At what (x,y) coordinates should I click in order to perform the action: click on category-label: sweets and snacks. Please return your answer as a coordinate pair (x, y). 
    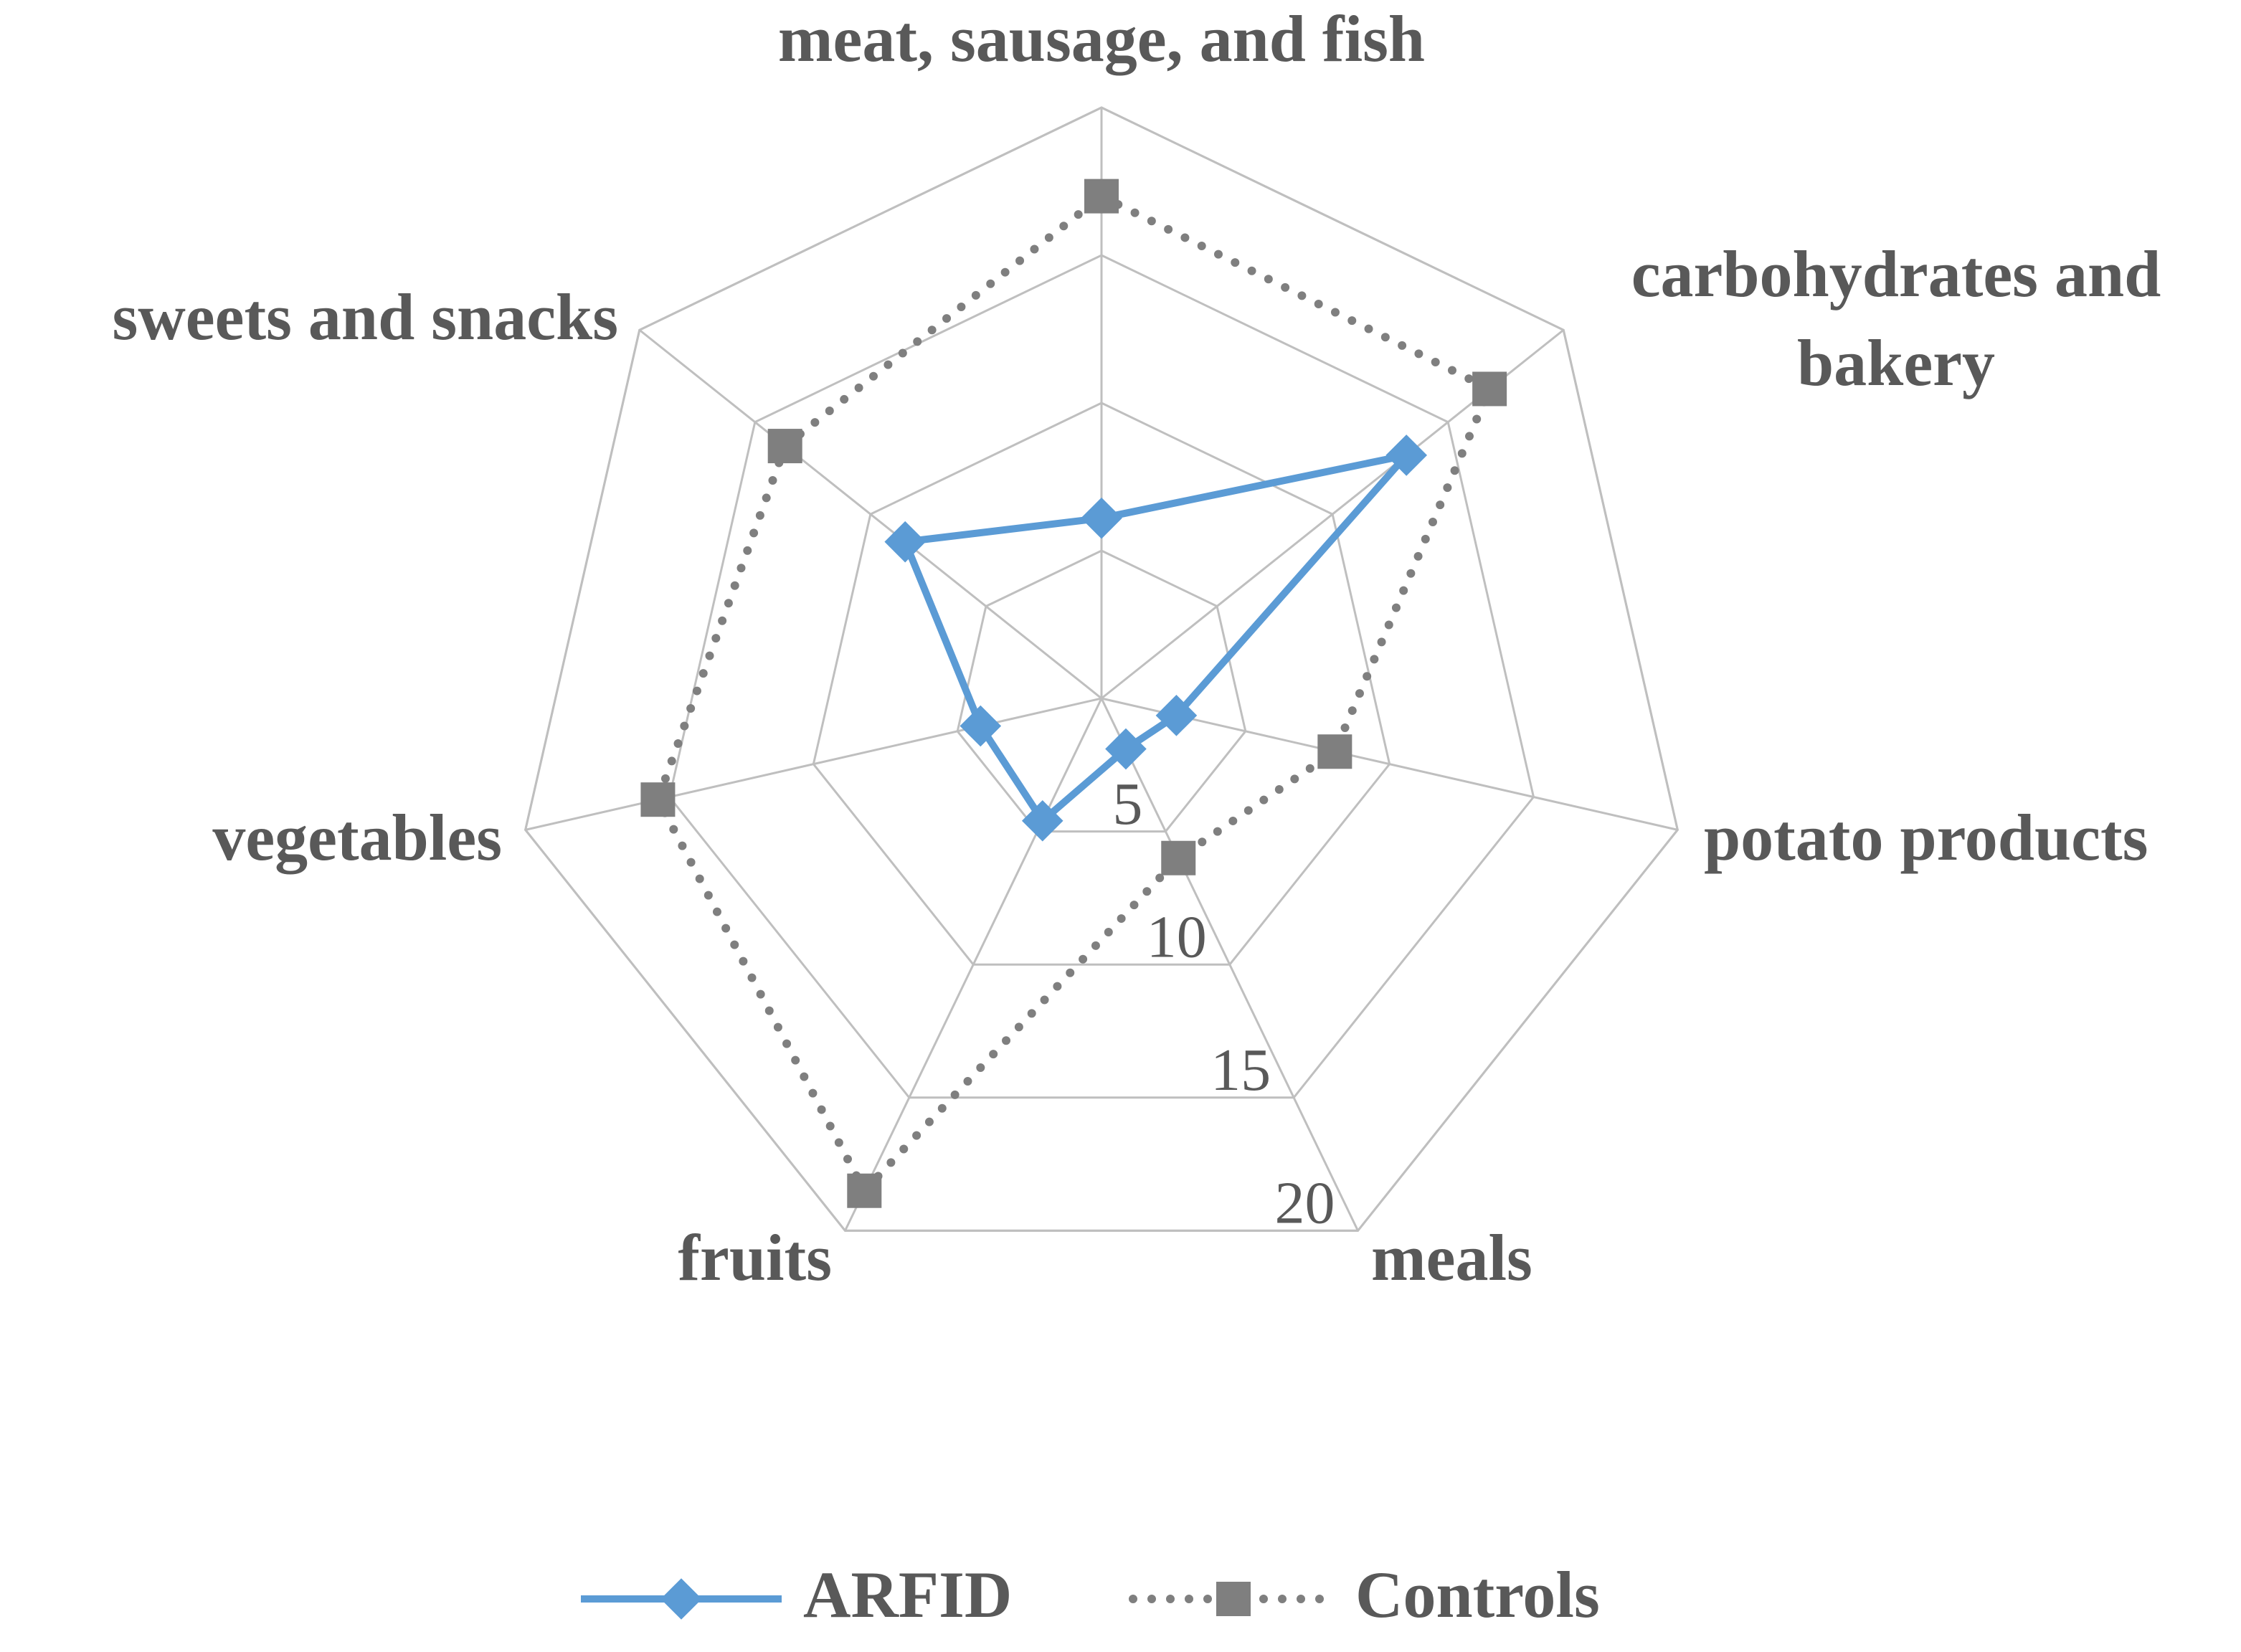
    Looking at the image, I should click on (365, 316).